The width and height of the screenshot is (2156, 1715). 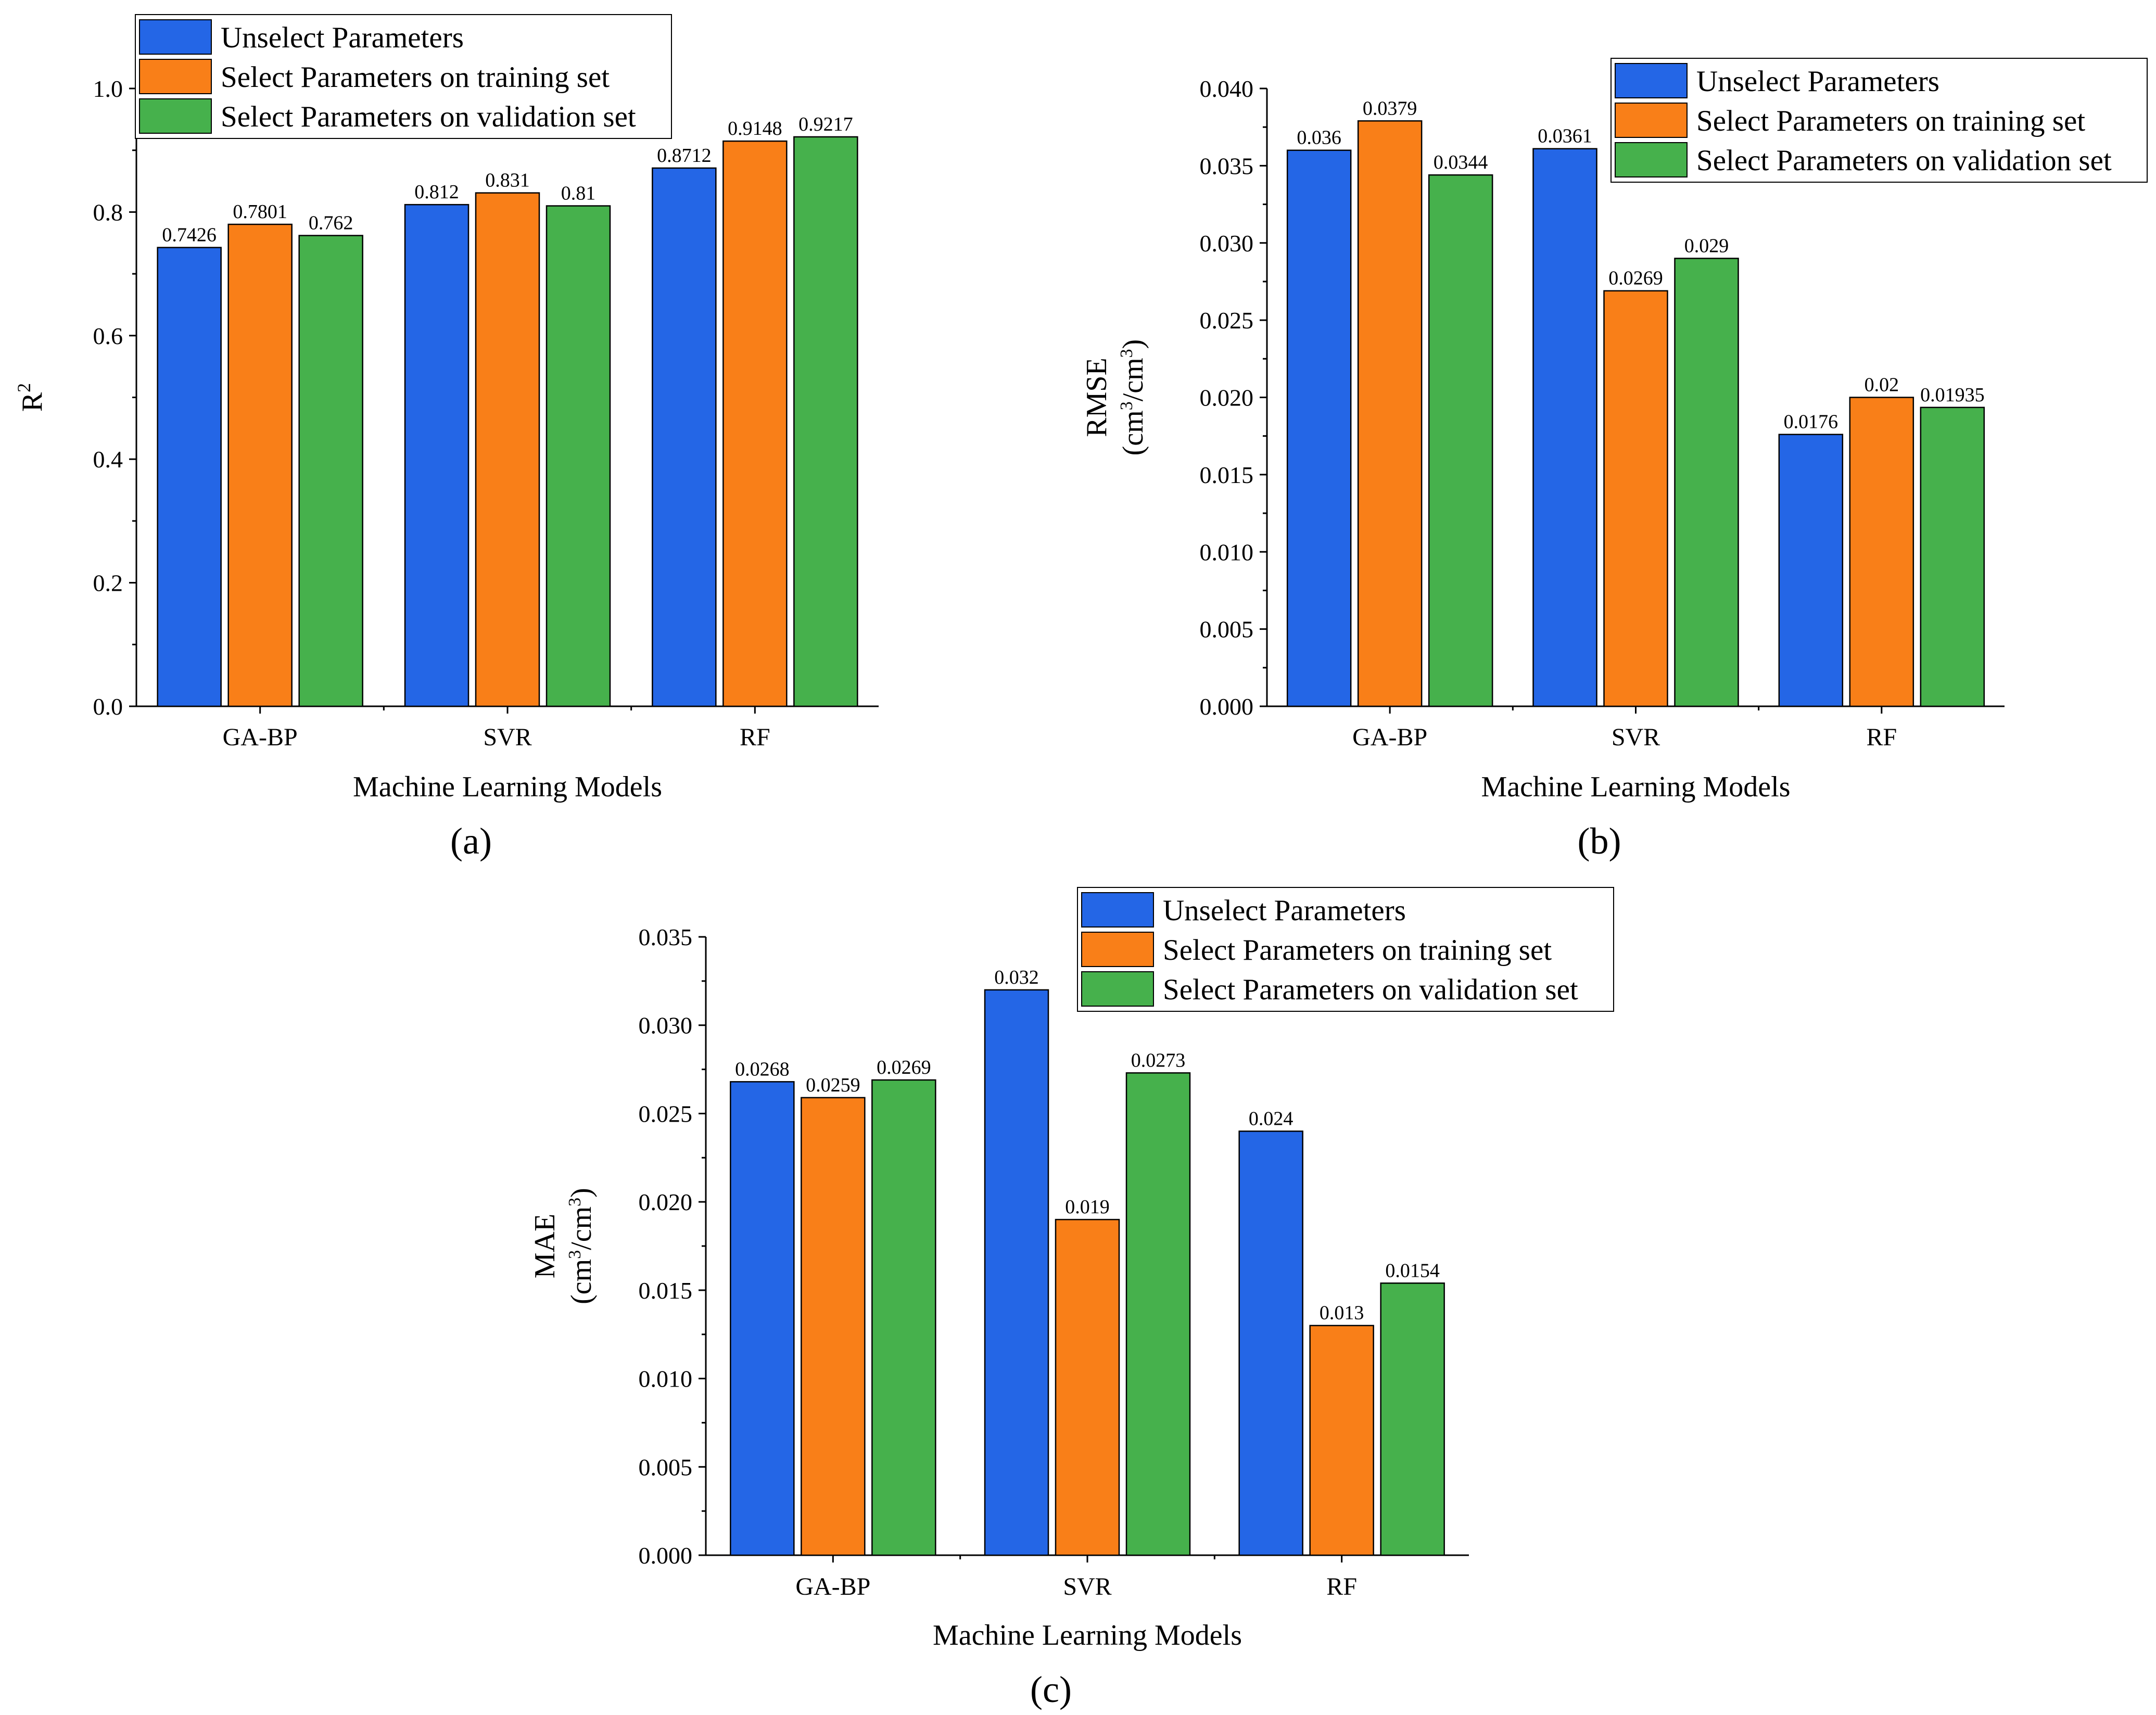 I want to click on data-label: 0.7426, so click(x=189, y=235).